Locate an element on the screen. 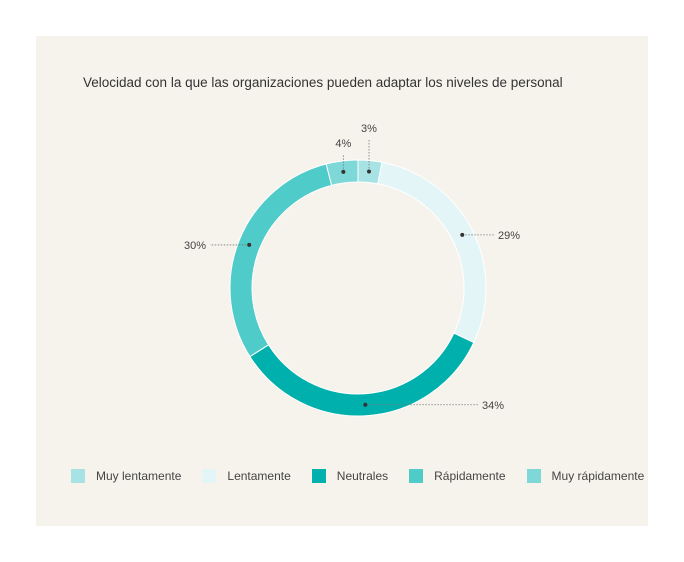 The height and width of the screenshot is (562, 684). slice-label-2: 34% is located at coordinates (493, 406).